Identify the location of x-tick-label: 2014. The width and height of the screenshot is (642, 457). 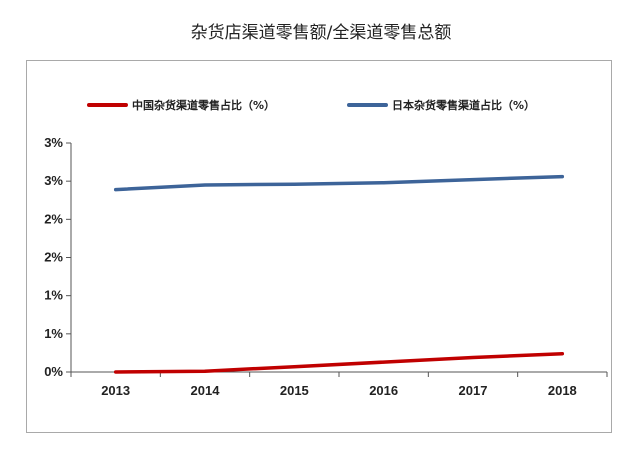
(206, 390).